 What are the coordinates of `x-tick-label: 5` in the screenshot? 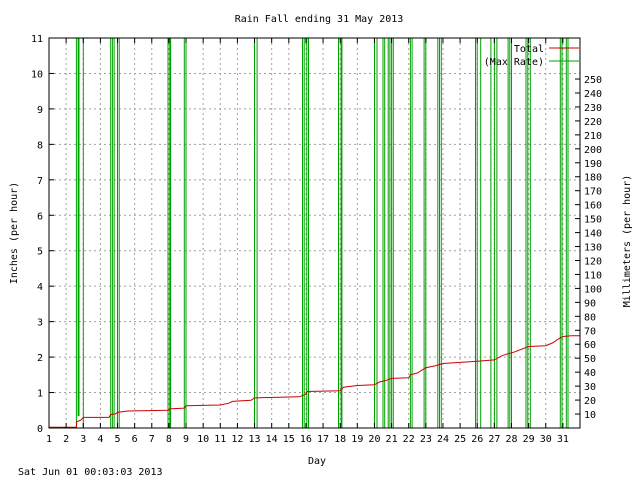 It's located at (118, 439).